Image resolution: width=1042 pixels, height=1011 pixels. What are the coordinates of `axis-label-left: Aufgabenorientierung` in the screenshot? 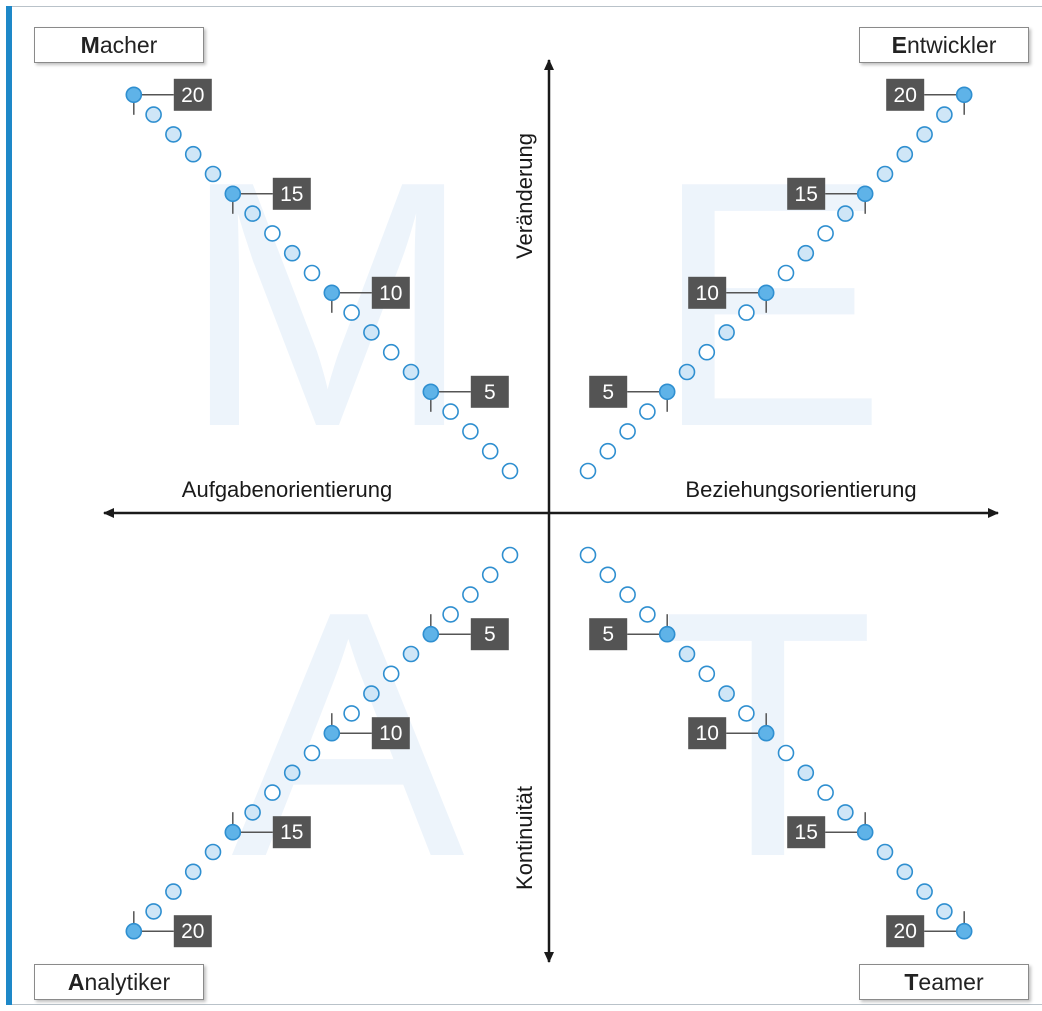 It's located at (287, 489).